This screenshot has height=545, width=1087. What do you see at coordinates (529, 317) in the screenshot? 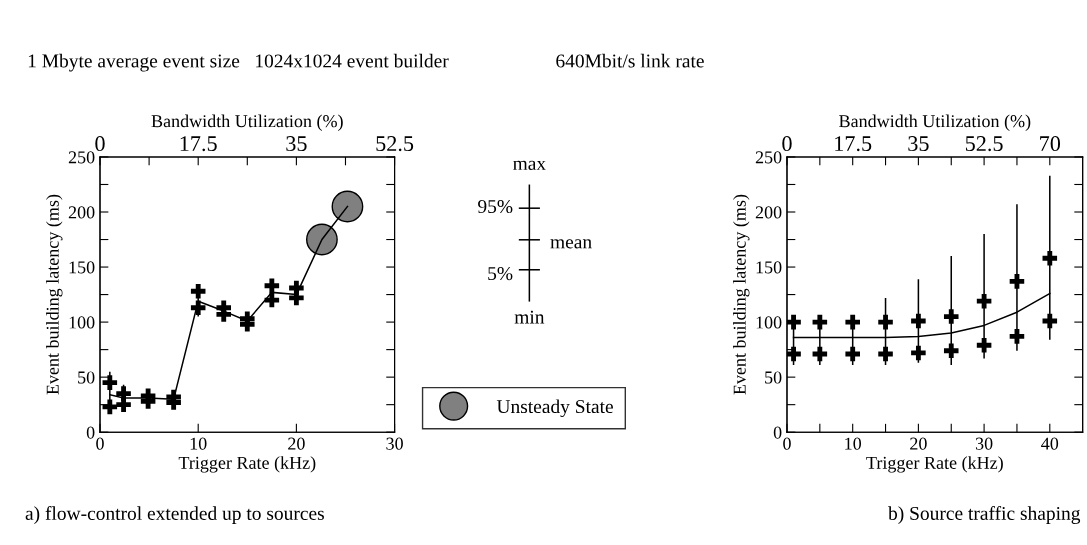
I see `text: min` at bounding box center [529, 317].